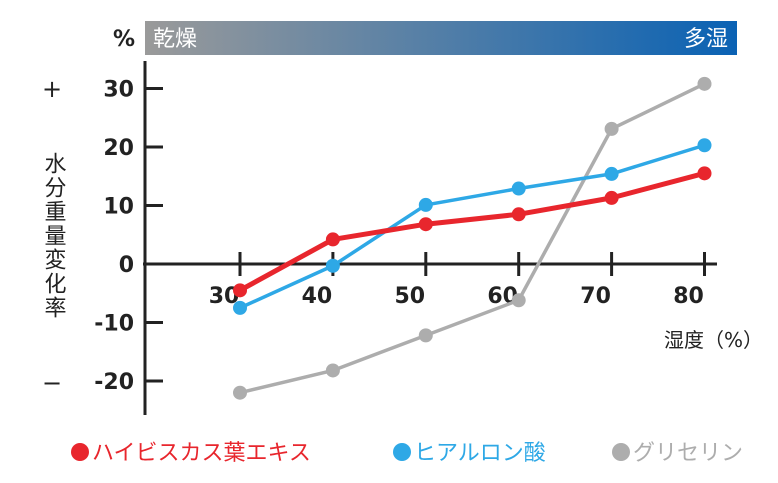 This screenshot has width=778, height=483. What do you see at coordinates (126, 265) in the screenshot?
I see `y-tick-label-2: 0` at bounding box center [126, 265].